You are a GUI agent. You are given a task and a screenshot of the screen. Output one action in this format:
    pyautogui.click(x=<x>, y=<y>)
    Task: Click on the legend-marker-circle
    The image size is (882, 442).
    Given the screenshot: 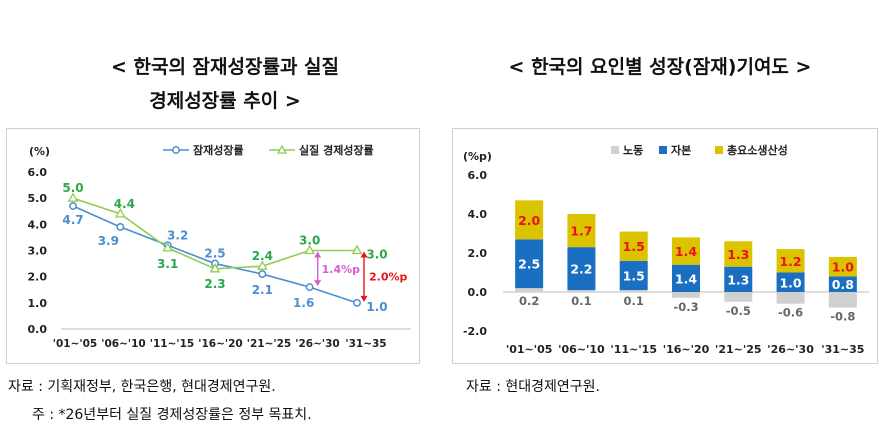 What is the action you would take?
    pyautogui.click(x=176, y=150)
    